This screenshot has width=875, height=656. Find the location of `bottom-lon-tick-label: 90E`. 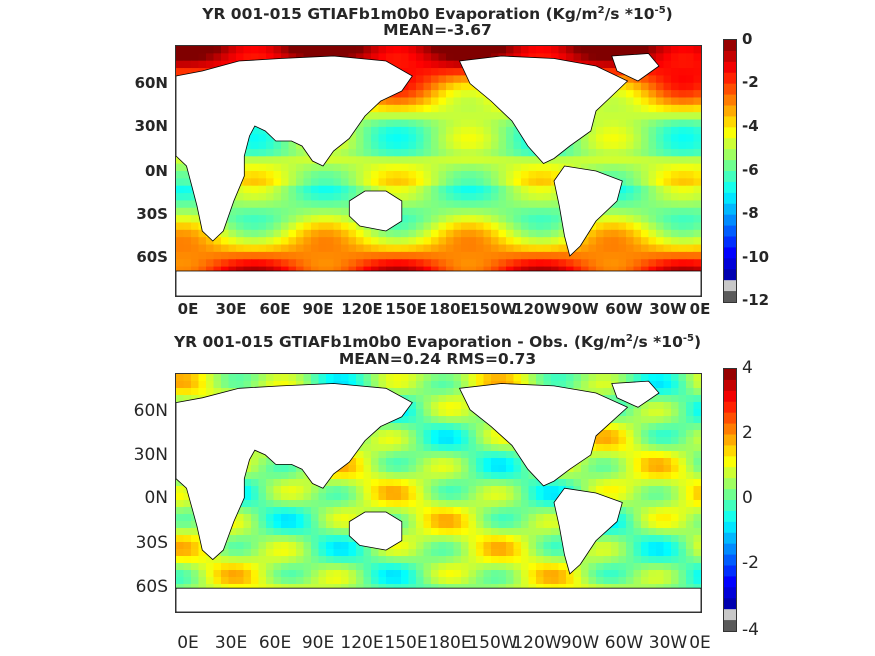

bottom-lon-tick-label: 90E is located at coordinates (318, 643).